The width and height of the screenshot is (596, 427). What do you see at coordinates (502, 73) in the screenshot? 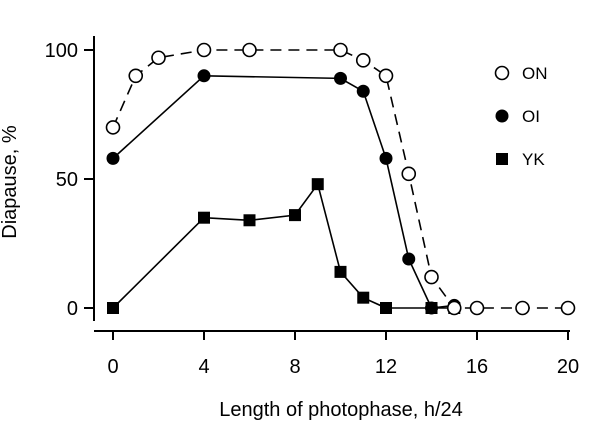
I see `legend-marker-on` at bounding box center [502, 73].